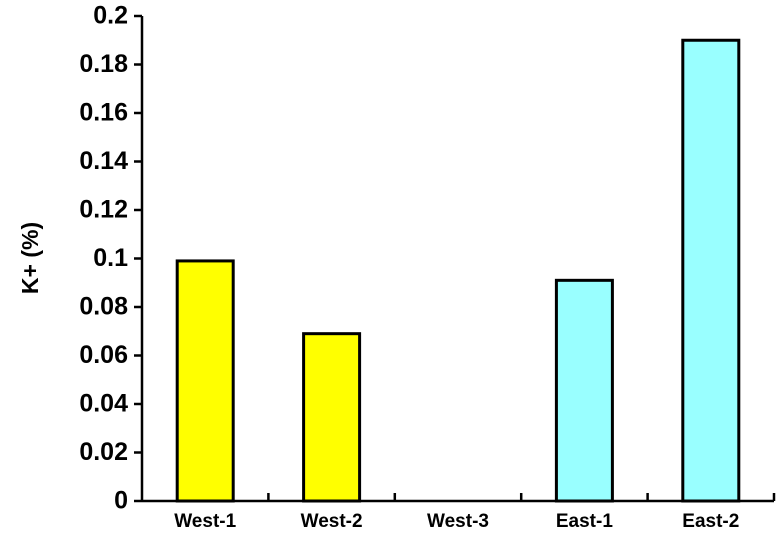  Describe the element at coordinates (710, 521) in the screenshot. I see `x-tick-label: East-2` at that location.